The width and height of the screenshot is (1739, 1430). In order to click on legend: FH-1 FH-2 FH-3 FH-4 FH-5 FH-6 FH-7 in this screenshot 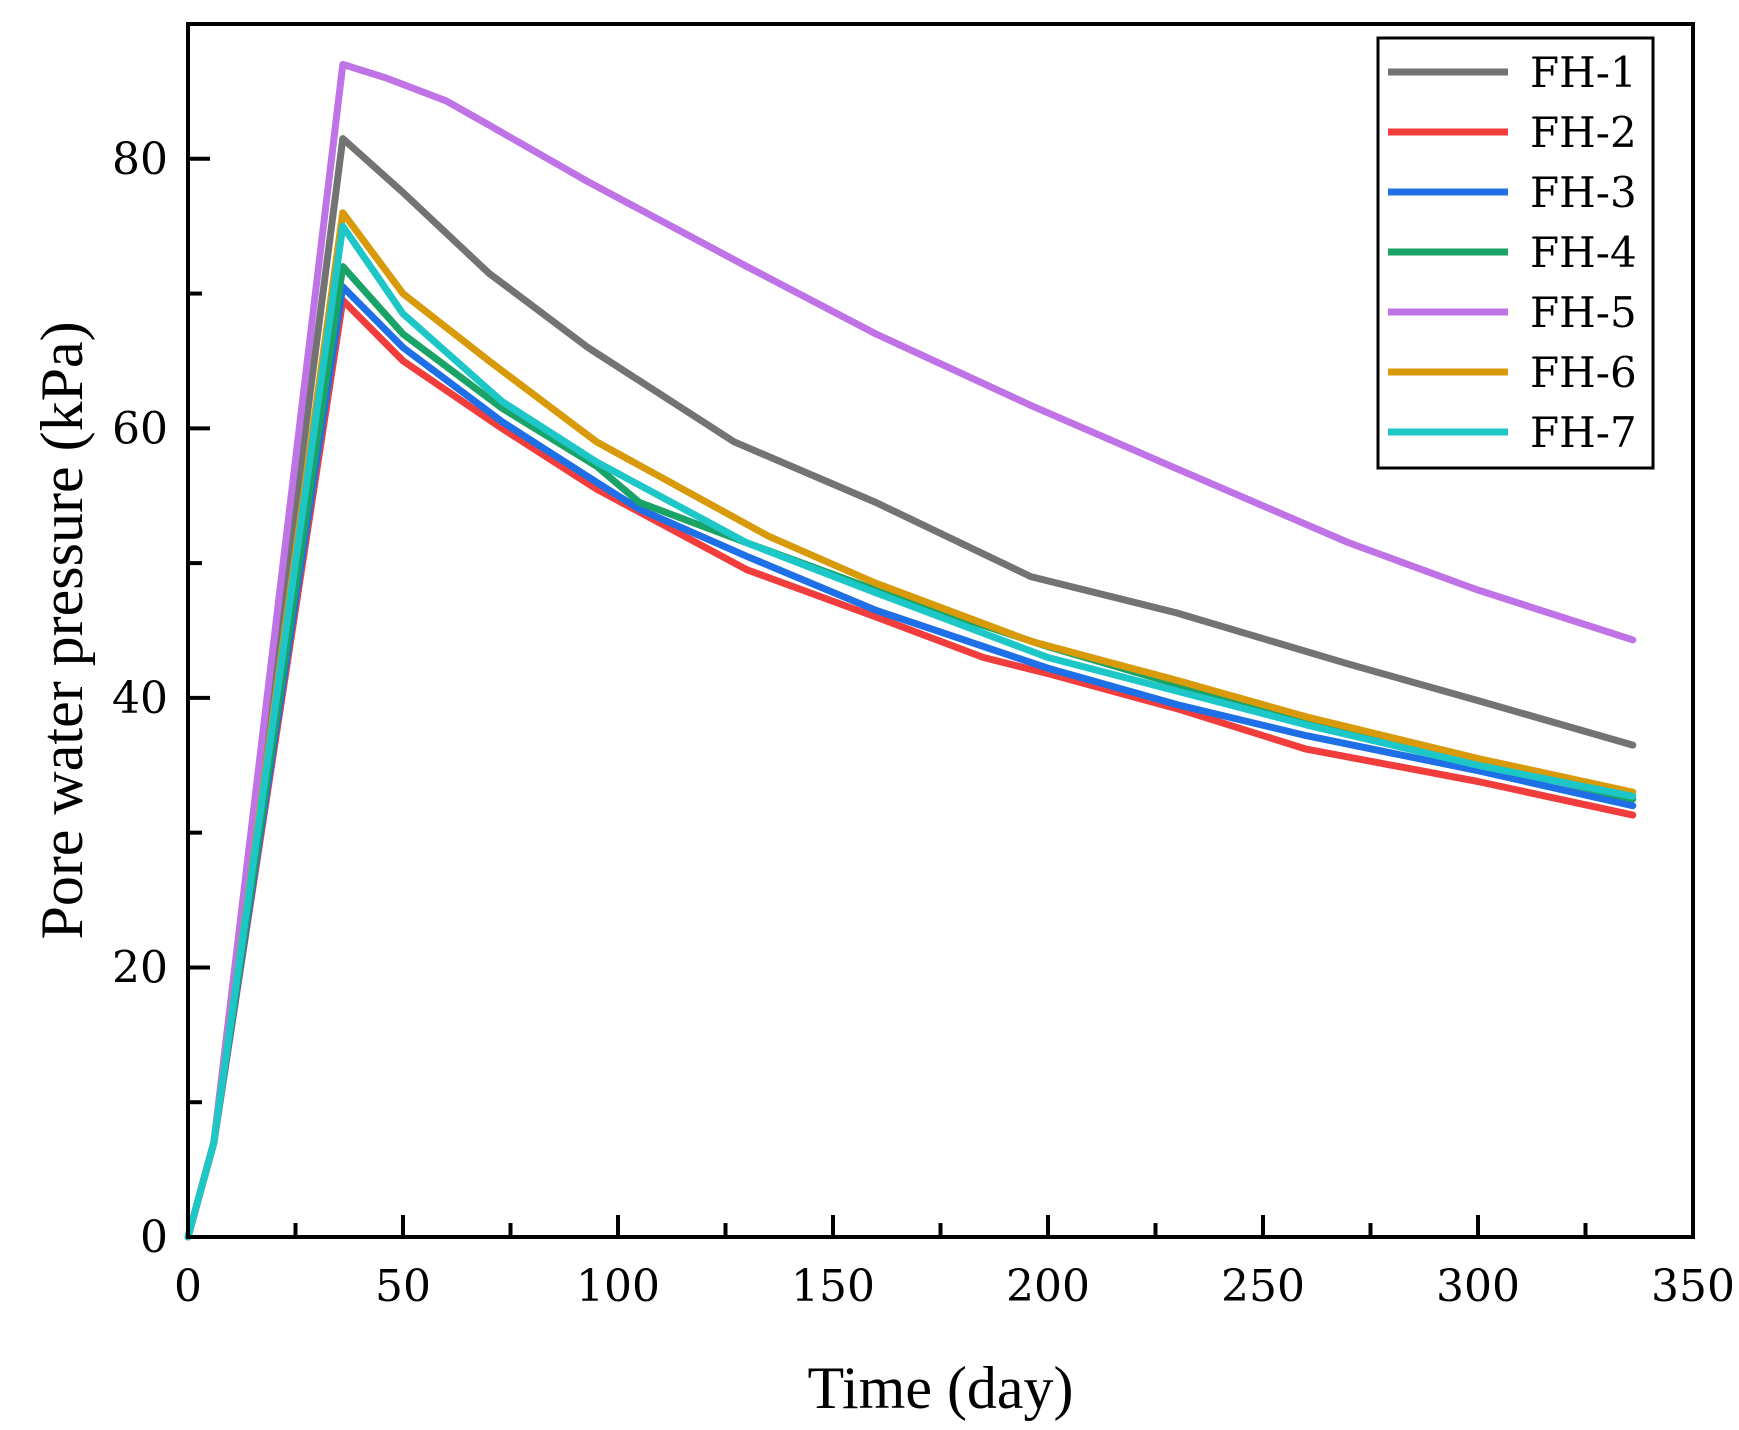, I will do `click(1515, 253)`.